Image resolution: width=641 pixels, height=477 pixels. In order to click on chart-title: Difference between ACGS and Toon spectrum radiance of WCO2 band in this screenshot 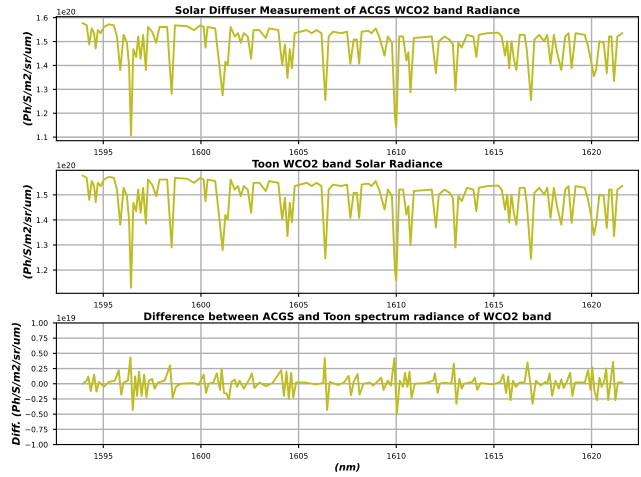, I will do `click(347, 317)`.